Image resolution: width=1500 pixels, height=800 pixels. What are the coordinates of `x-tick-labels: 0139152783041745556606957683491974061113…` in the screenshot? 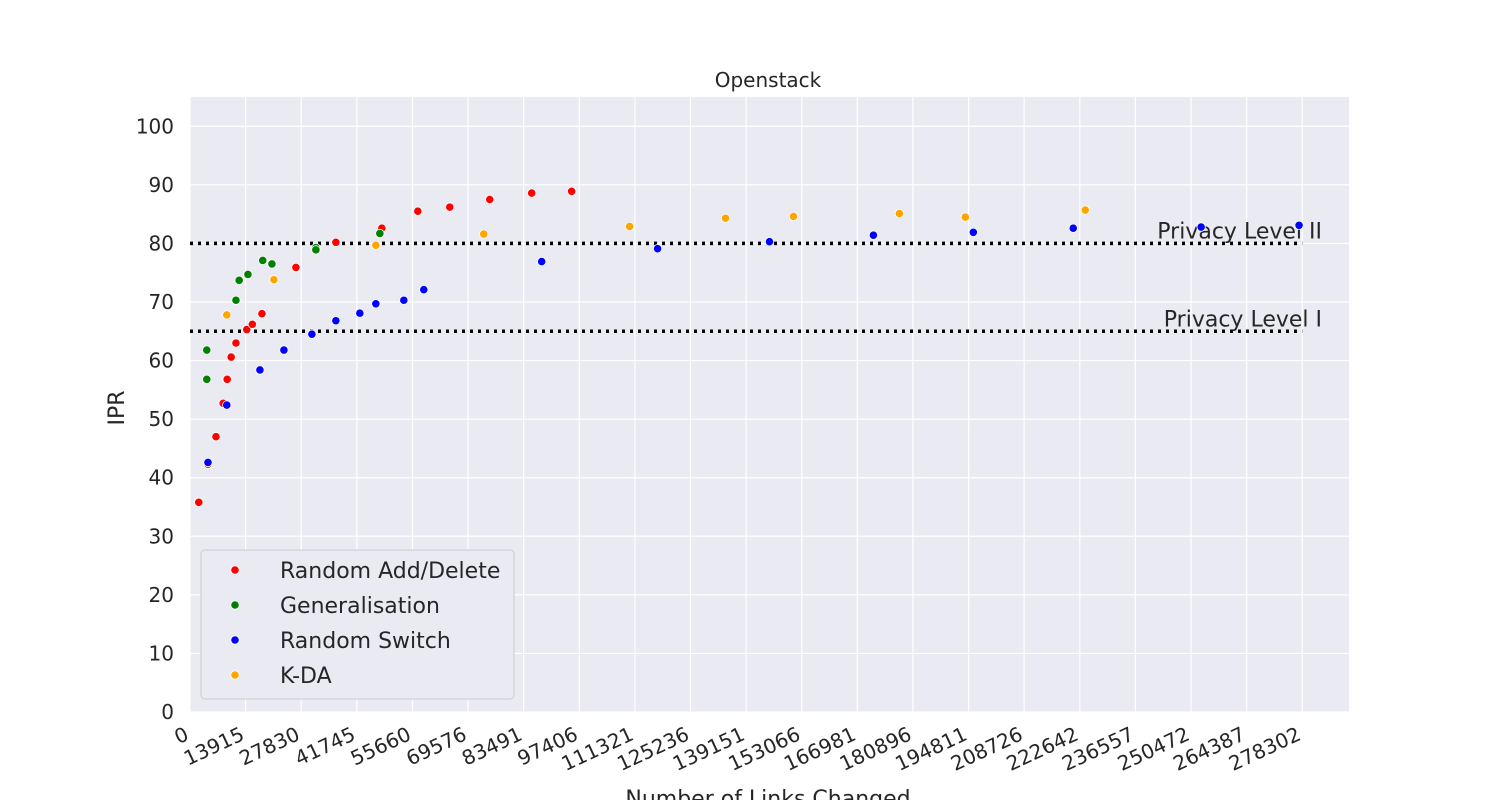 It's located at (737, 749).